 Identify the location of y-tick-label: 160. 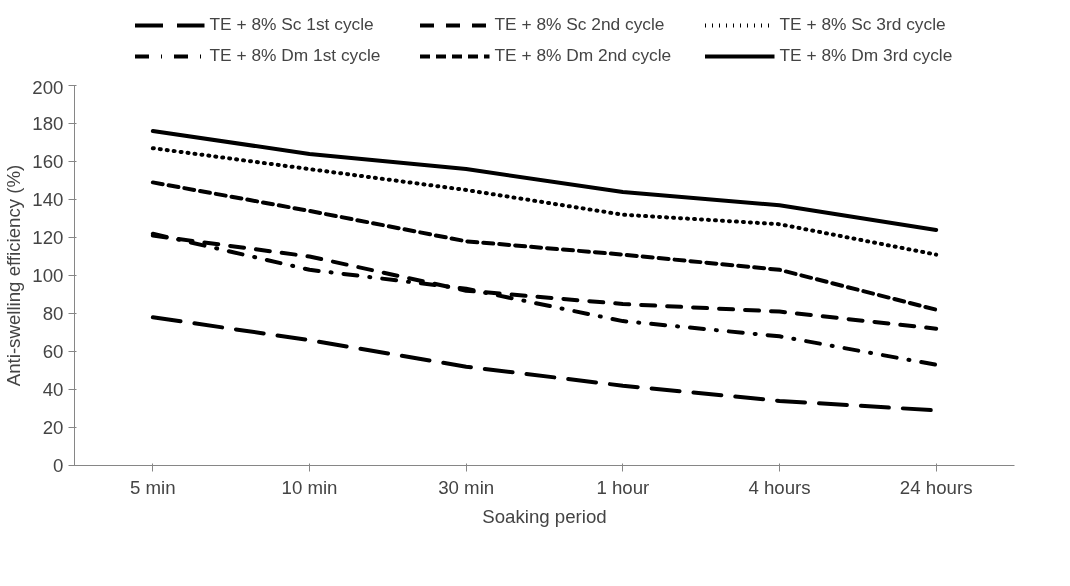
(48, 161).